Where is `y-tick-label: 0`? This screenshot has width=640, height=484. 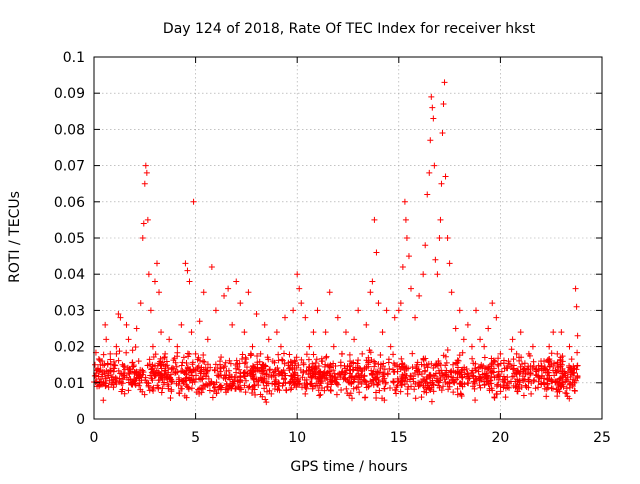 y-tick-label: 0 is located at coordinates (80, 420).